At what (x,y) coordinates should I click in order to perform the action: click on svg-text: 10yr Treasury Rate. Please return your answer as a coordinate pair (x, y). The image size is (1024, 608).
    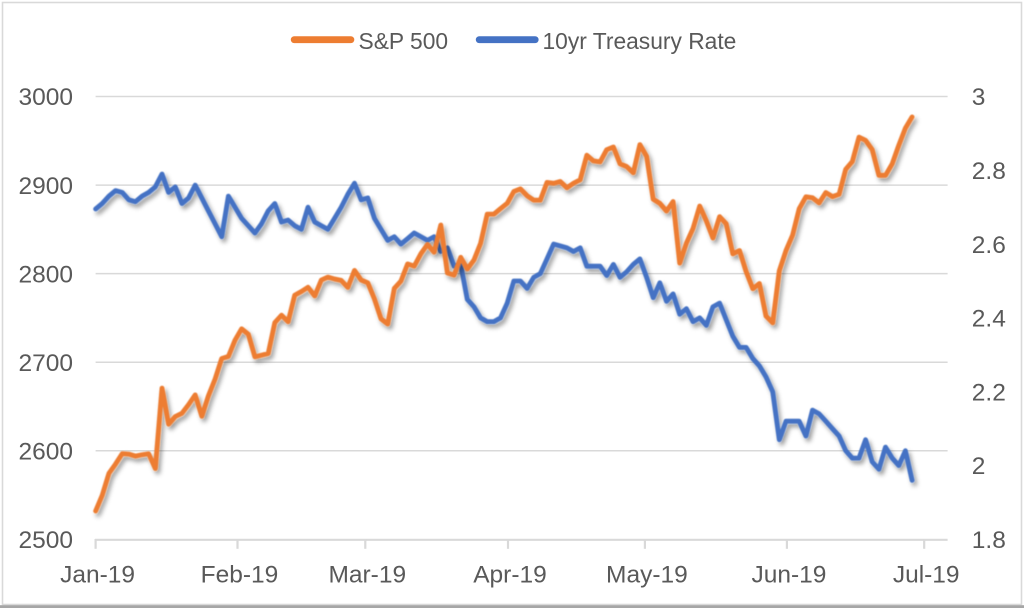
    Looking at the image, I should click on (640, 41).